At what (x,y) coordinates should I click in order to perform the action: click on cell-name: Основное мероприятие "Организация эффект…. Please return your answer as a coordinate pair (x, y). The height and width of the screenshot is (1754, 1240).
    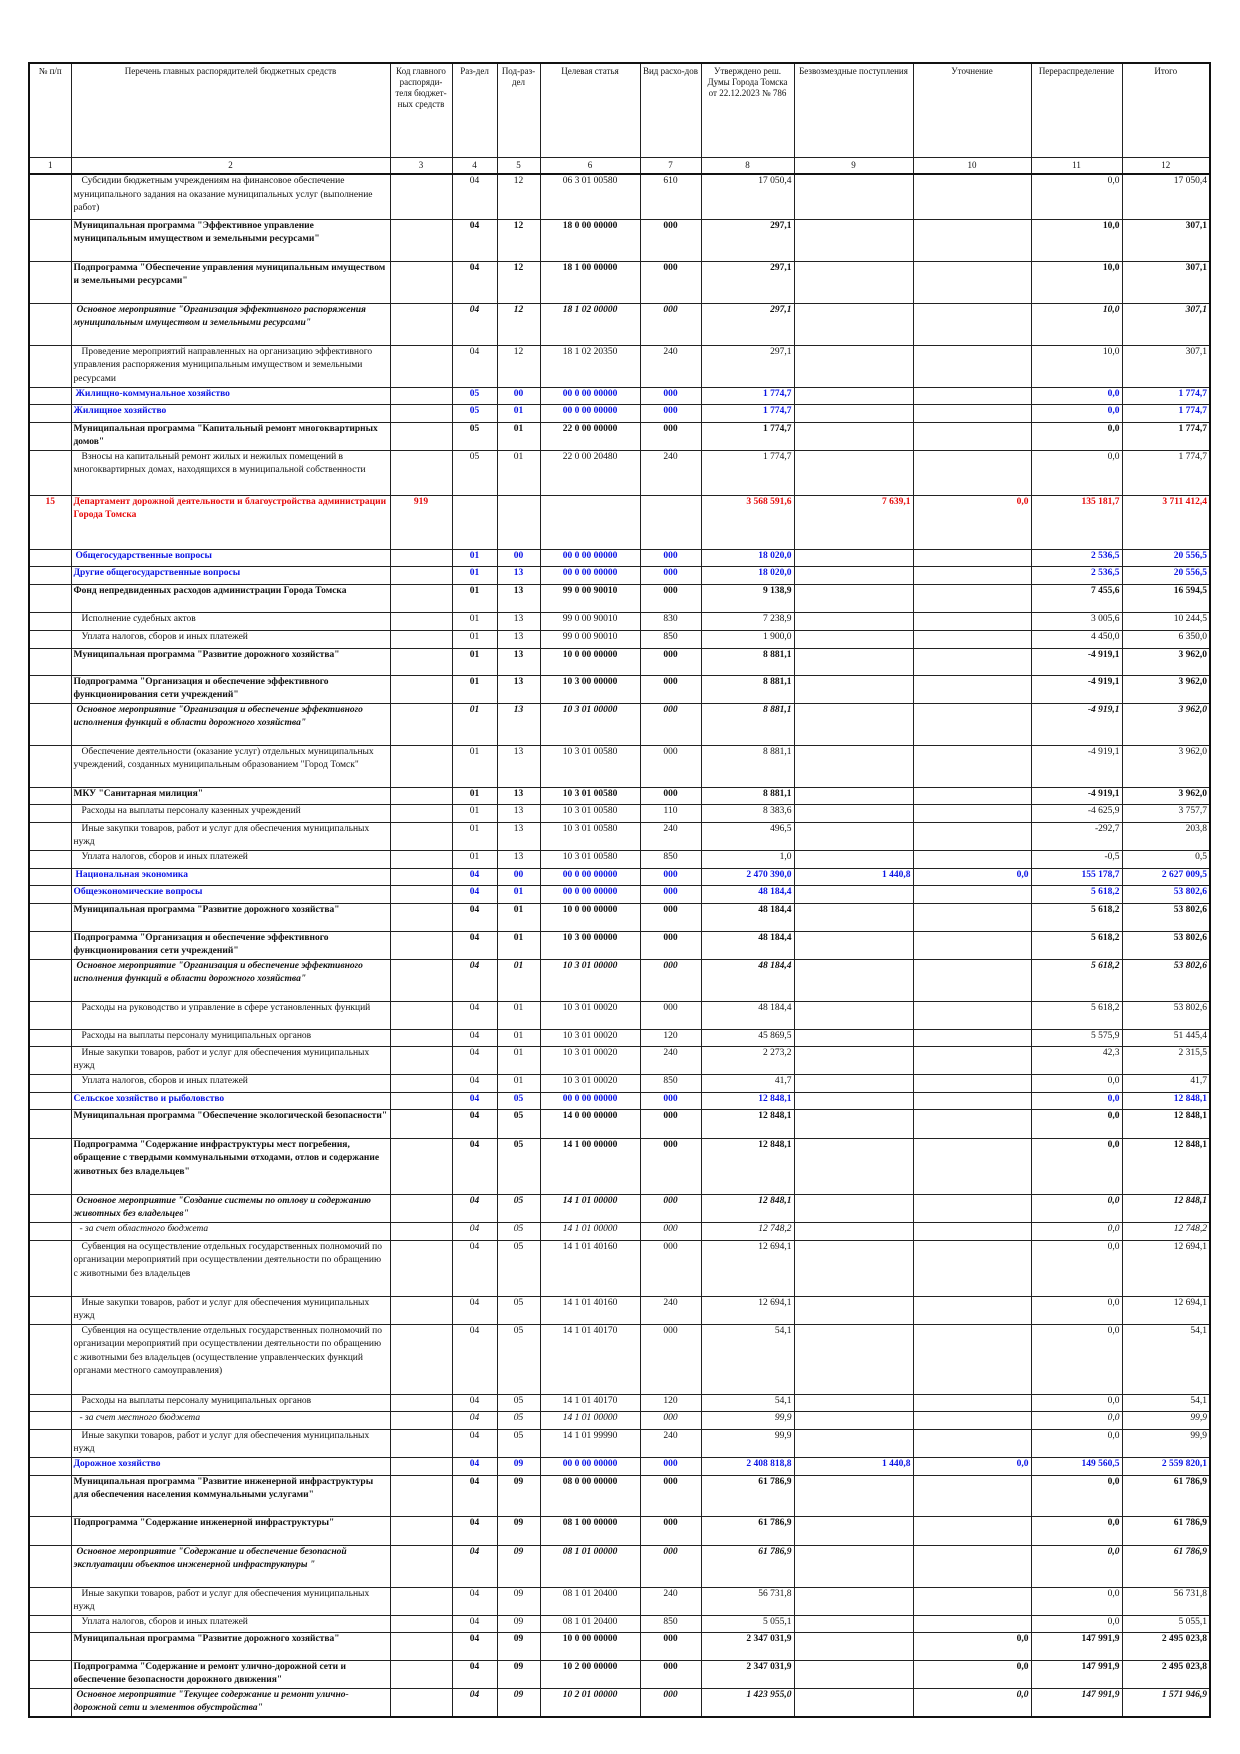
    Looking at the image, I should click on (230, 324).